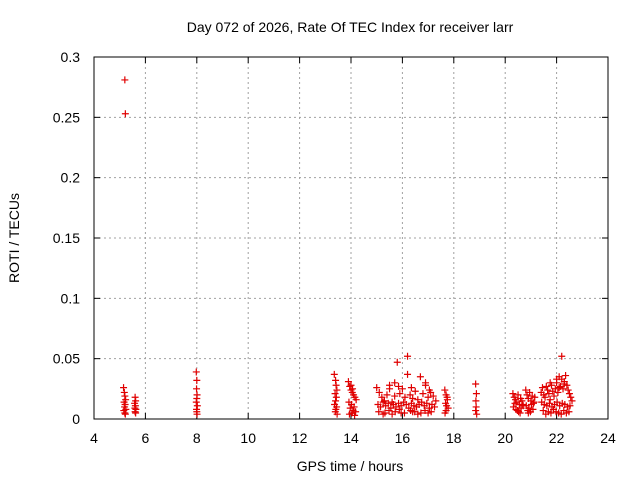  I want to click on y-tick-label: 0, so click(76, 419).